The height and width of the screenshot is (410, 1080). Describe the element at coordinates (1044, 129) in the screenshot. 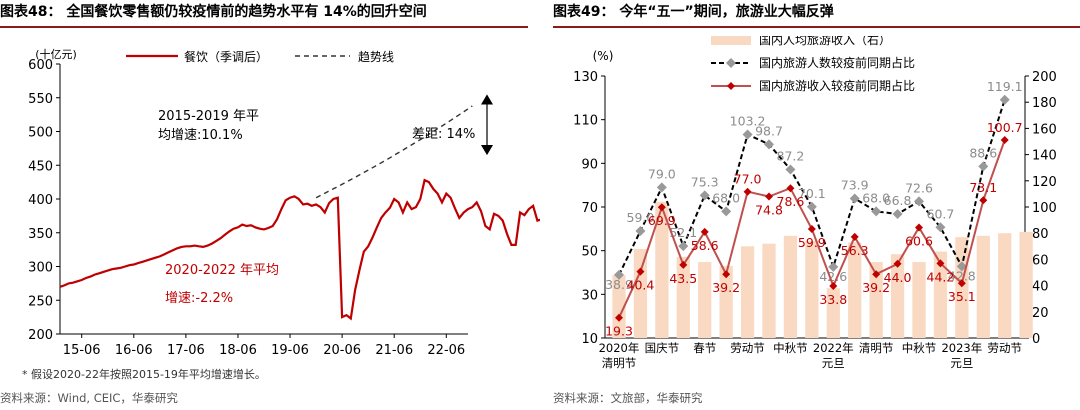

I see `y-tick-label-right: 160` at that location.